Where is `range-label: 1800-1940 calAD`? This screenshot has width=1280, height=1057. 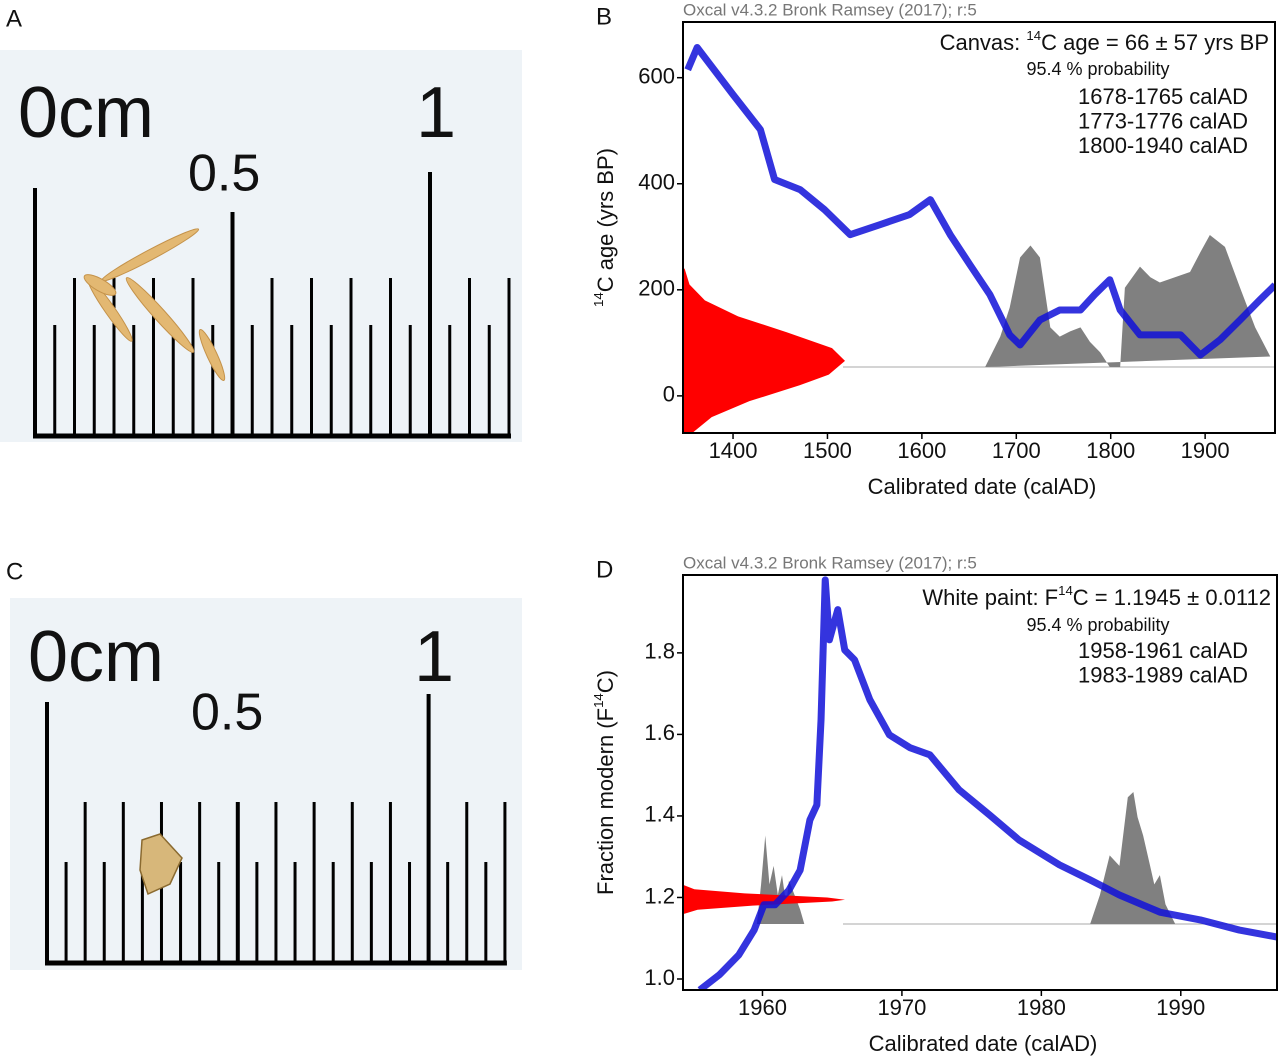
range-label: 1800-1940 calAD is located at coordinates (1163, 145).